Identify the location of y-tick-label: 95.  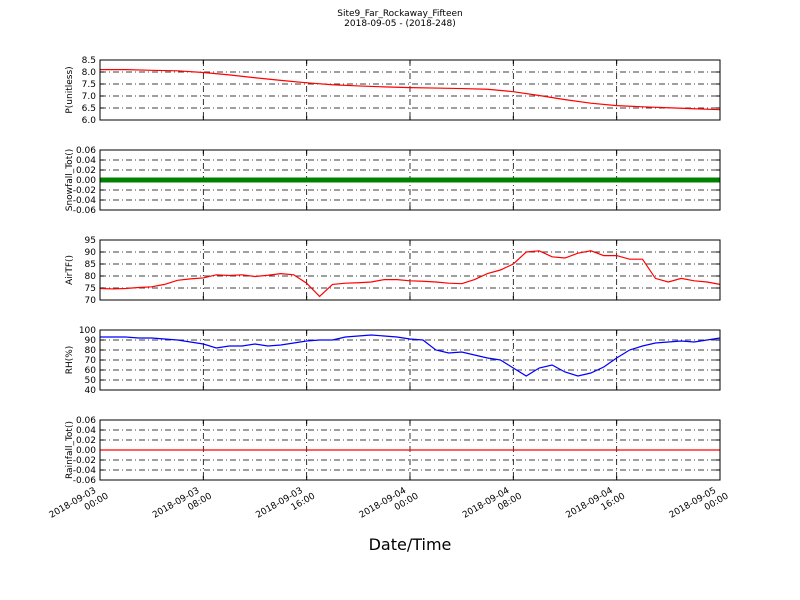
(90, 241).